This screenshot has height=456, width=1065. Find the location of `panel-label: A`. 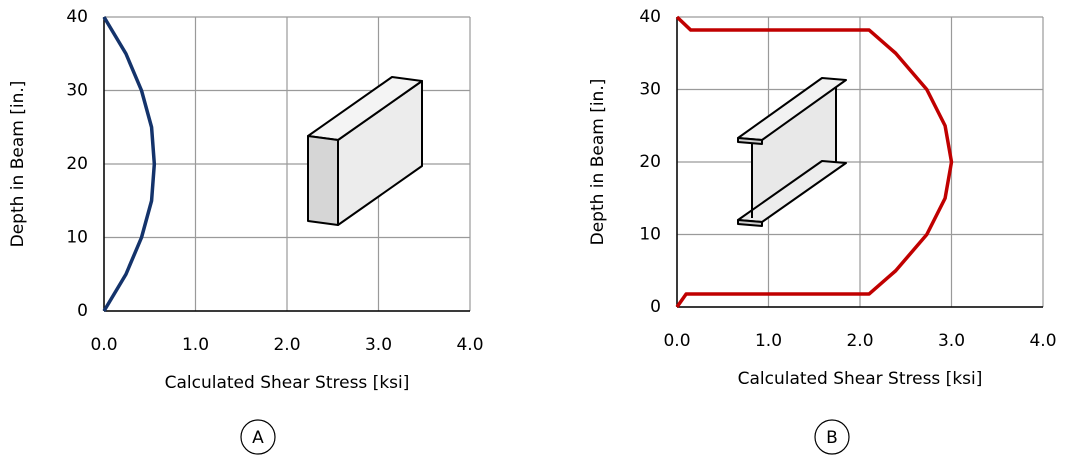

panel-label: A is located at coordinates (258, 438).